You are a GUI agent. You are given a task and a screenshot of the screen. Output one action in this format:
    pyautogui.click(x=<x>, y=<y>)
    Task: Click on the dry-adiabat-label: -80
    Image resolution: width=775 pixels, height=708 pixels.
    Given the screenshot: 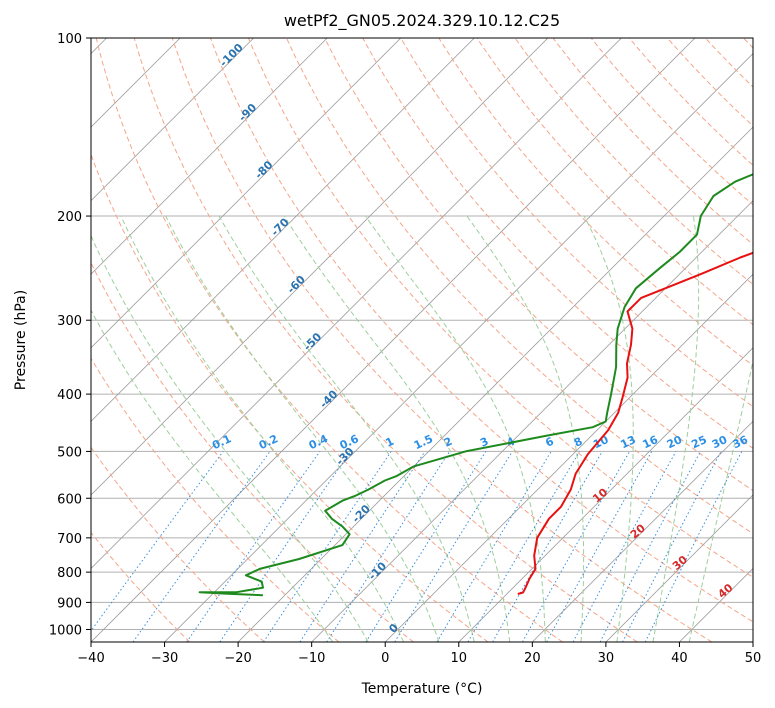 What is the action you would take?
    pyautogui.click(x=263, y=169)
    